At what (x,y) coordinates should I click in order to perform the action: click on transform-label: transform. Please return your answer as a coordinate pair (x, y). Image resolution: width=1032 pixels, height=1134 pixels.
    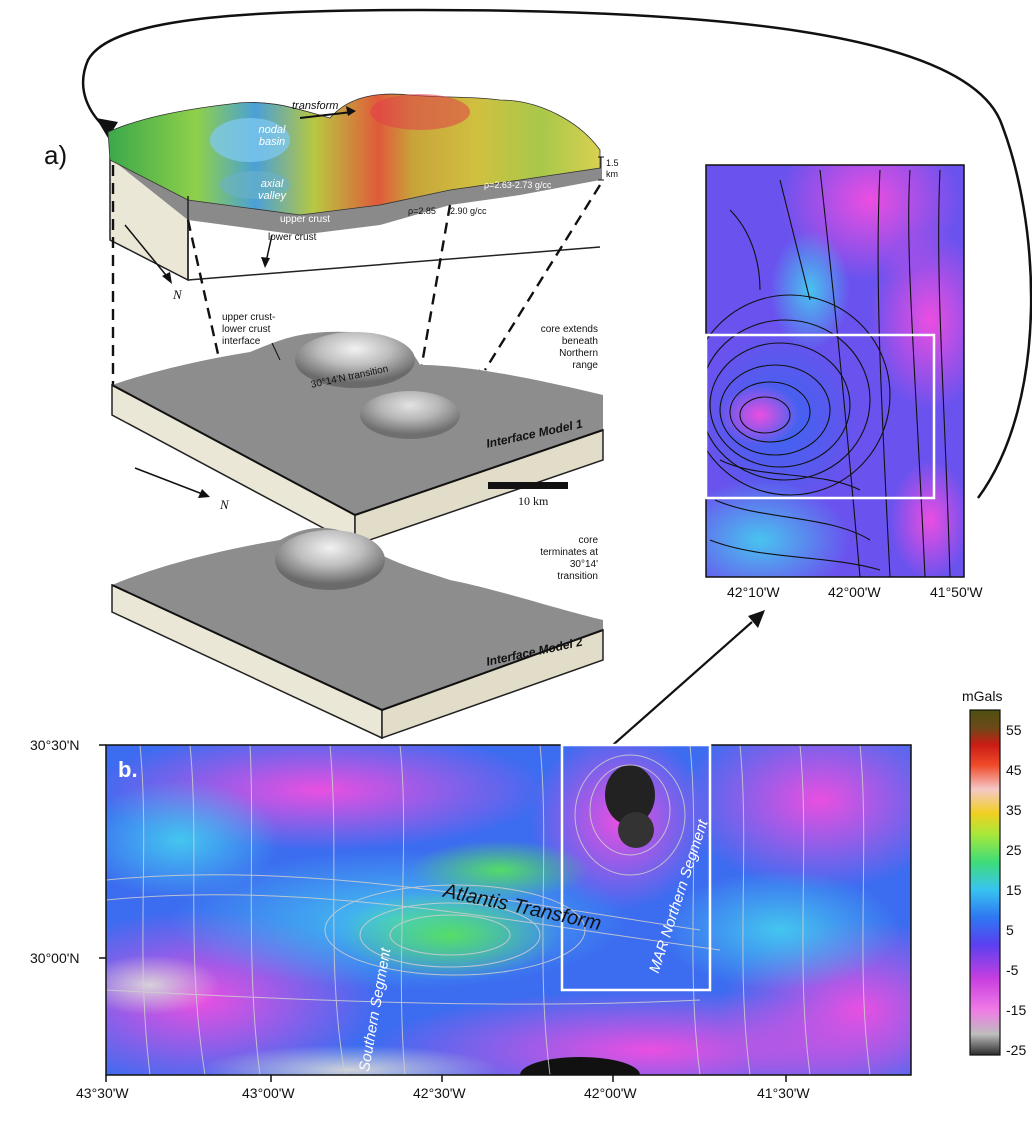
    Looking at the image, I should click on (315, 106).